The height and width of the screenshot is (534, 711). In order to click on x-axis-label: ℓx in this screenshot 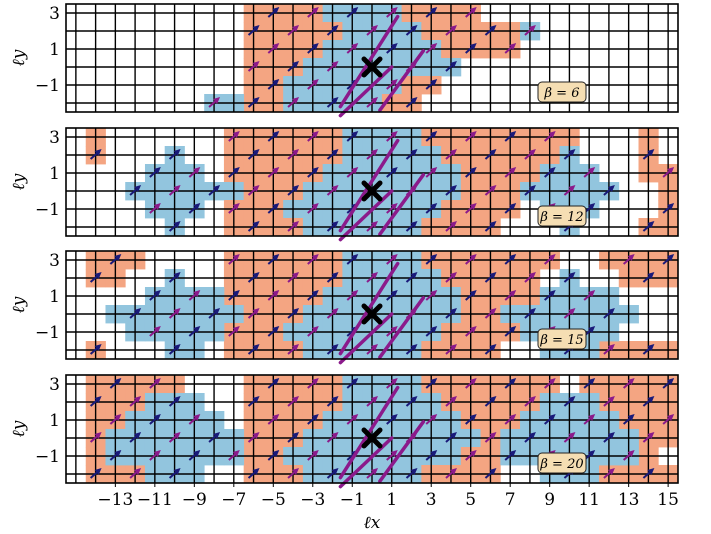, I will do `click(372, 523)`.